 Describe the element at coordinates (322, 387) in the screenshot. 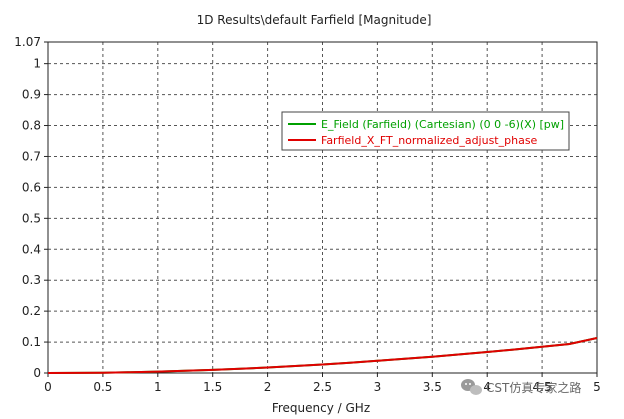

I see `x-tick-label: 2.5` at that location.